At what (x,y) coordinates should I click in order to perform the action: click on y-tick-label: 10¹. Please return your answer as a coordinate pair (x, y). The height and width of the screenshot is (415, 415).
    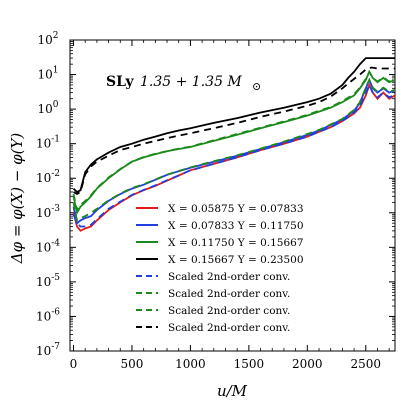
    Looking at the image, I should click on (47, 74).